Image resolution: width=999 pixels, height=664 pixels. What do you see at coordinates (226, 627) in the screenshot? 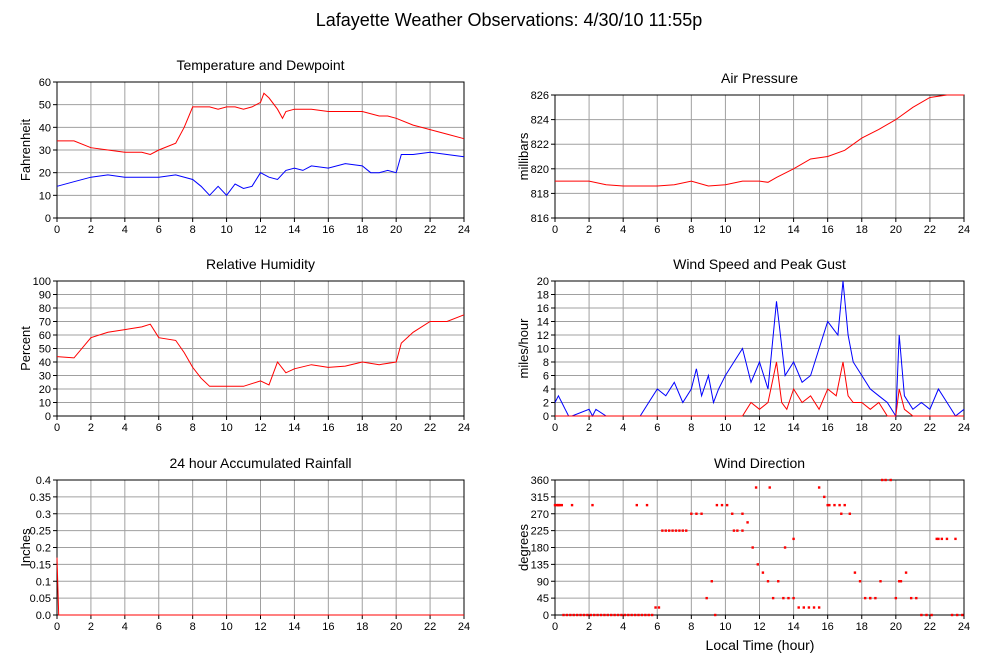
I see `x-tick-label: 10` at bounding box center [226, 627].